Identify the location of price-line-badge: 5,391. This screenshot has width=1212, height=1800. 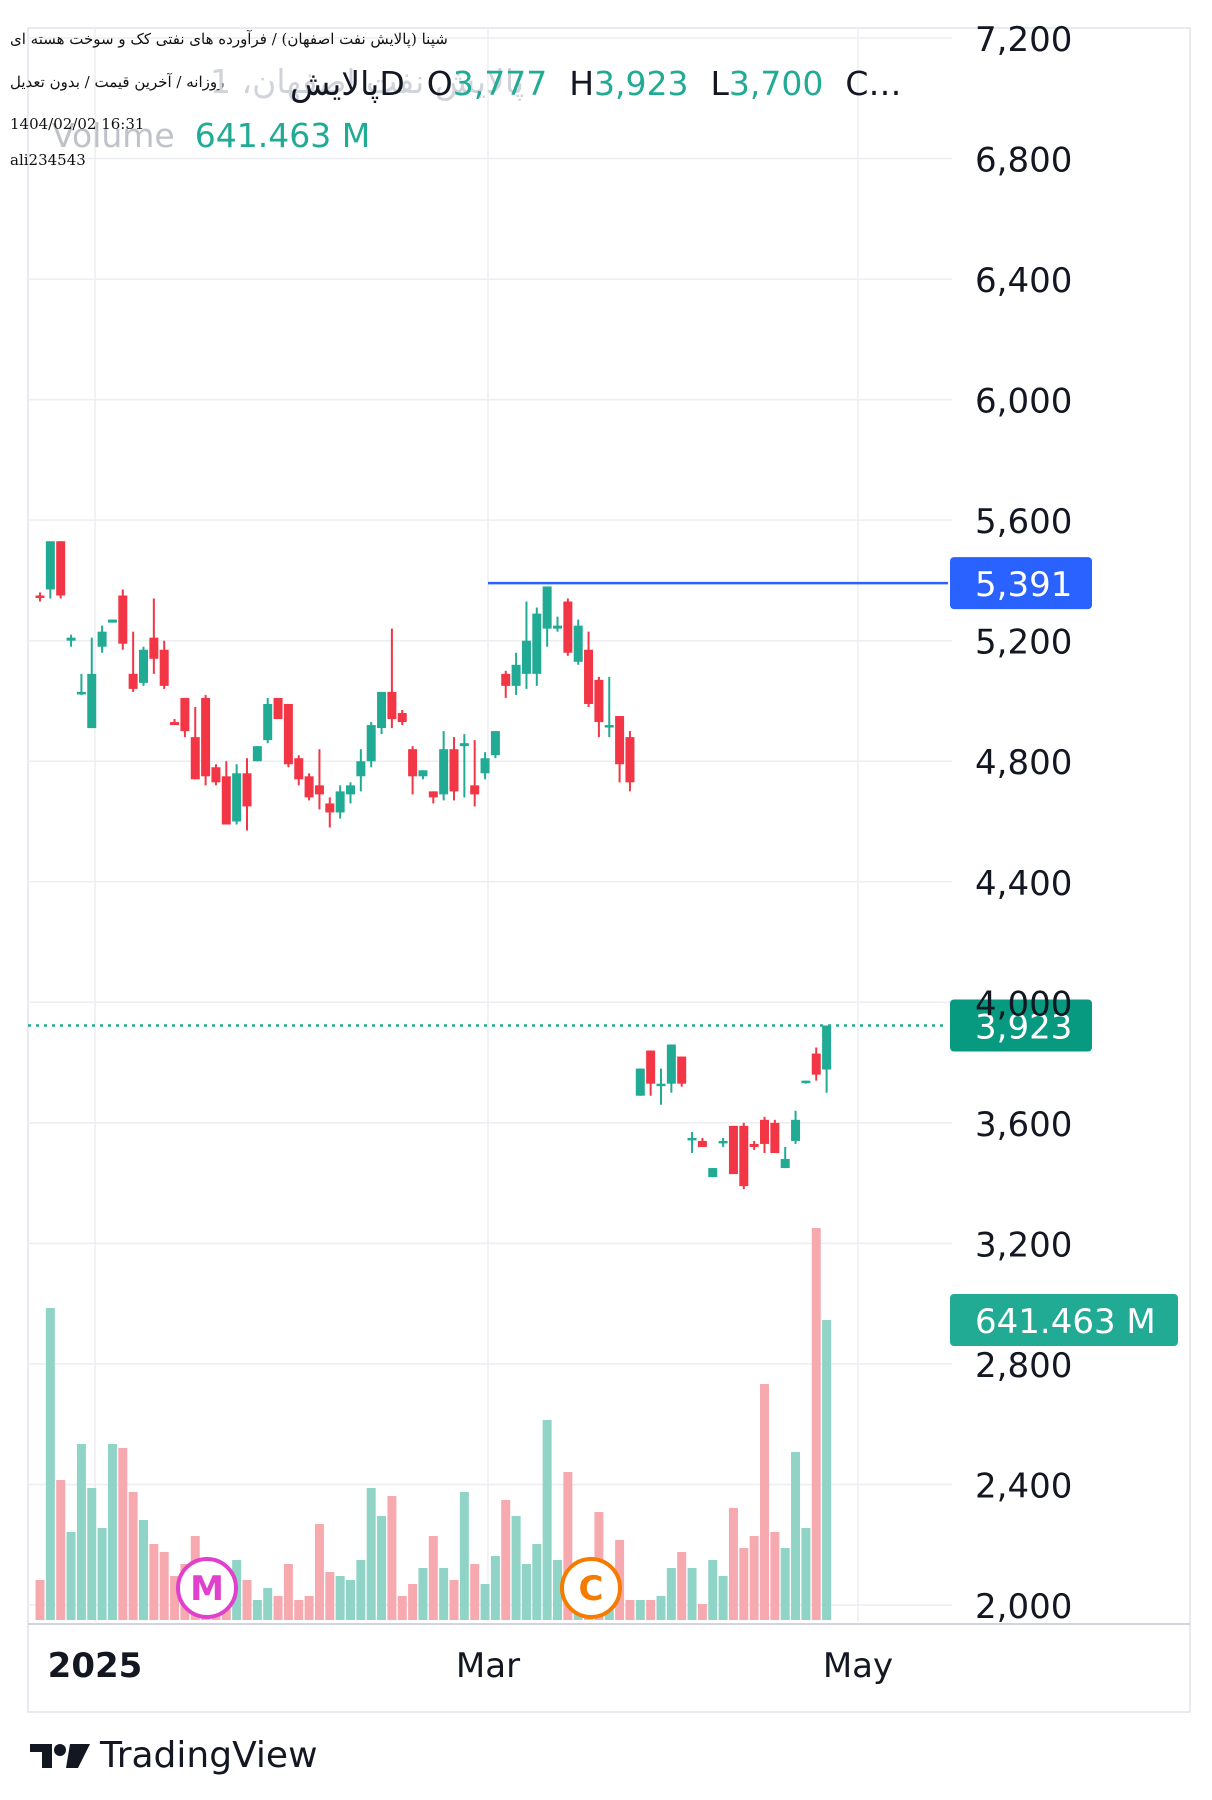
(1021, 583).